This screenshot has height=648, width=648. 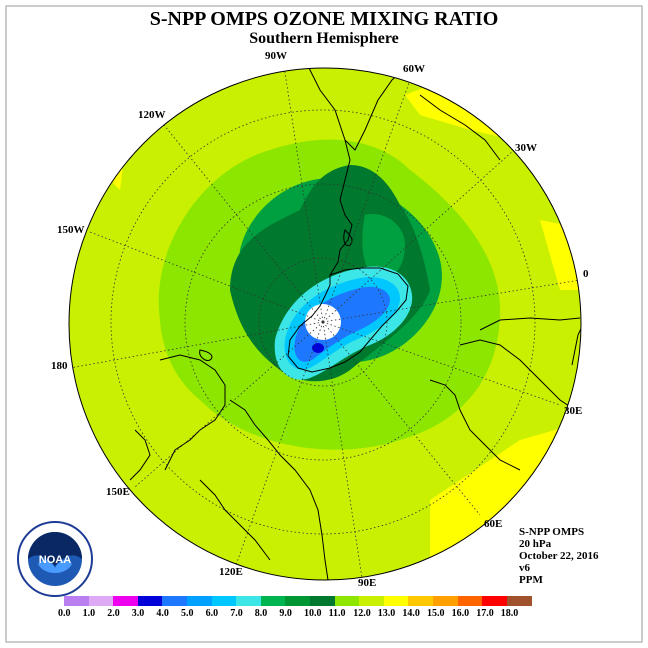 What do you see at coordinates (187, 613) in the screenshot?
I see `colorbar-tick-label: 5.0` at bounding box center [187, 613].